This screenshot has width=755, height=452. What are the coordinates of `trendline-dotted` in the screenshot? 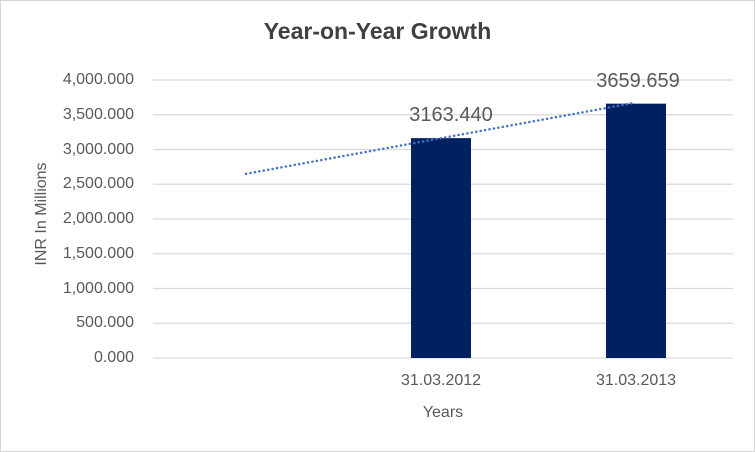 It's located at (440, 138).